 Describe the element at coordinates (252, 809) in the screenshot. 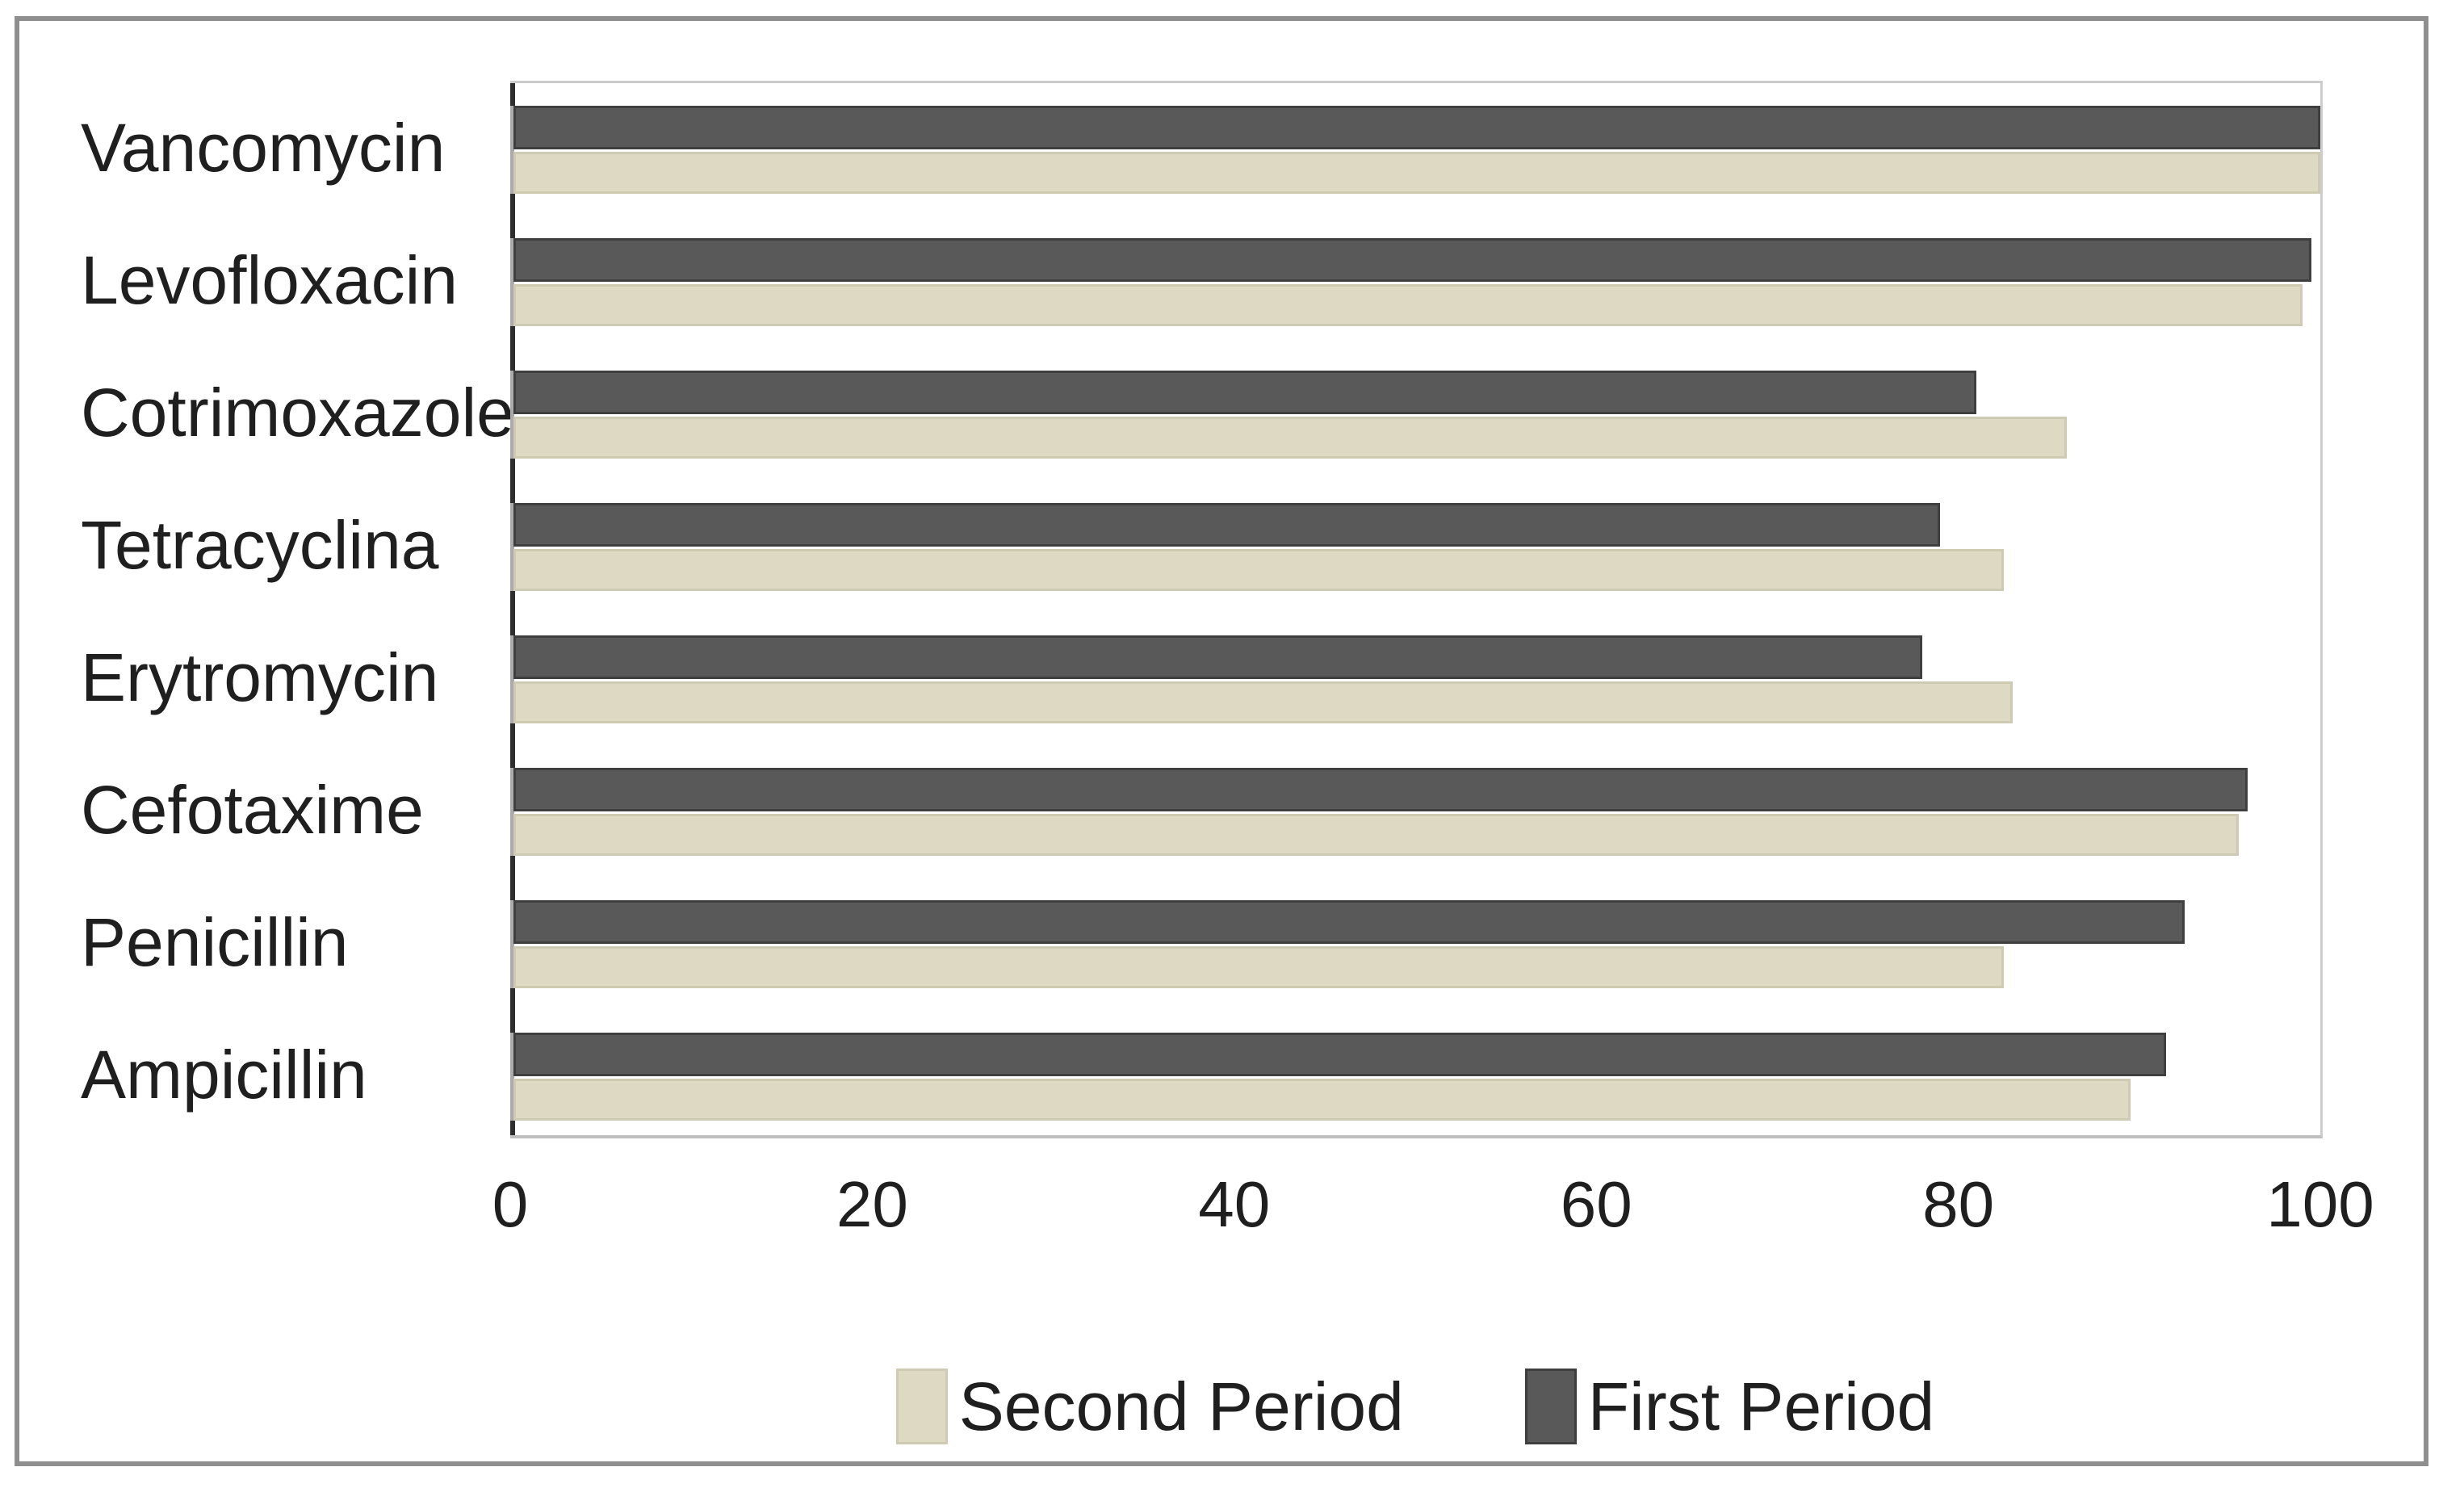

I see `y-axis-label: Cefotaxime` at that location.